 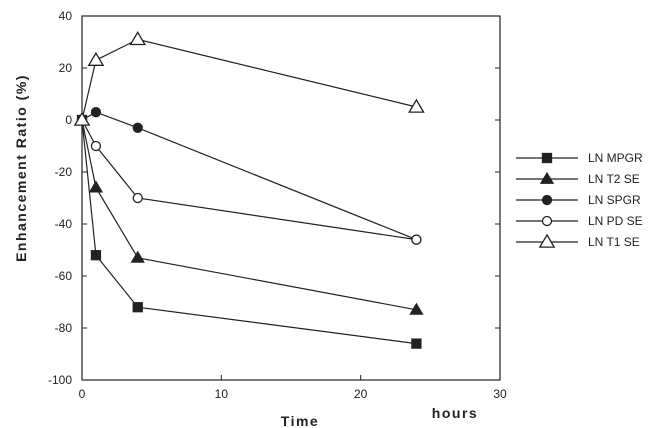 I want to click on x-tick-label: 0, so click(x=82, y=394).